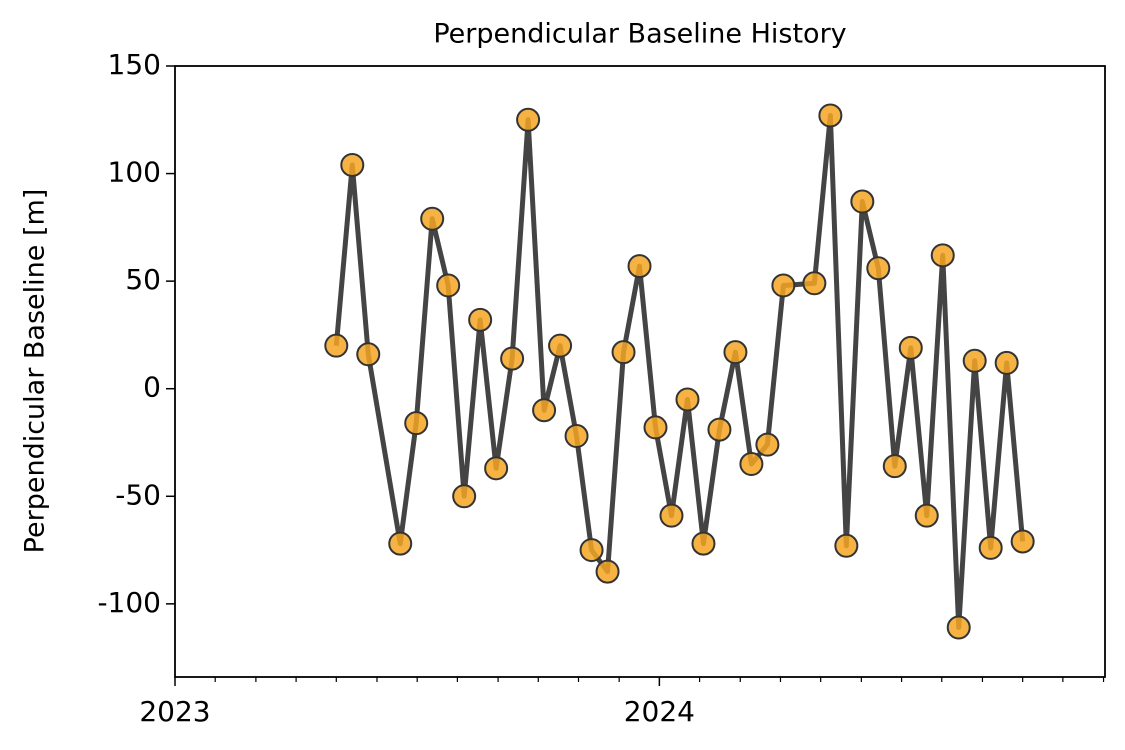 This screenshot has height=750, width=1125. Describe the element at coordinates (129, 602) in the screenshot. I see `y-tick-label: -100` at that location.